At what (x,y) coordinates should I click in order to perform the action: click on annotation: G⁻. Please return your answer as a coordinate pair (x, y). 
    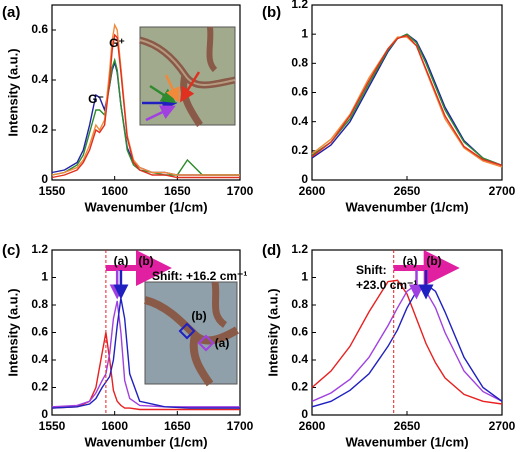
    Looking at the image, I should click on (96, 99).